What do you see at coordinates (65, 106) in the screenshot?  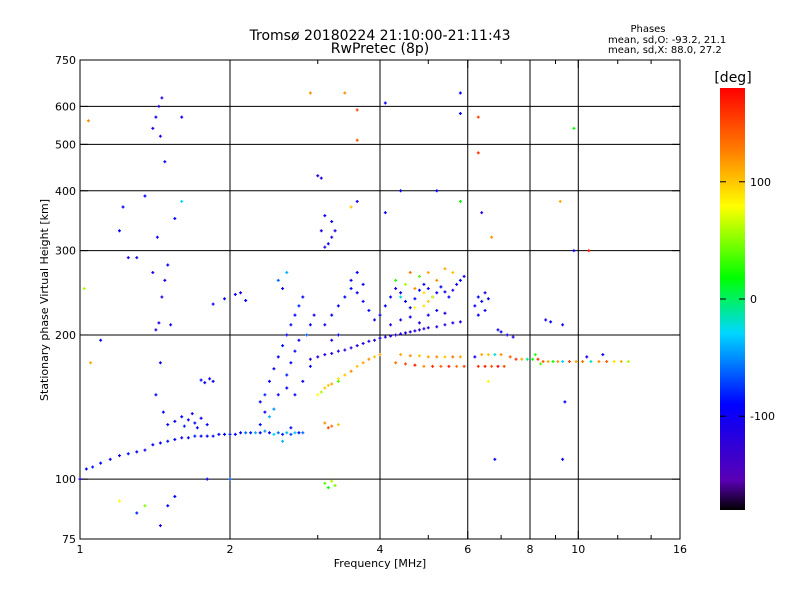 I see `y-tick-label: 600` at bounding box center [65, 106].